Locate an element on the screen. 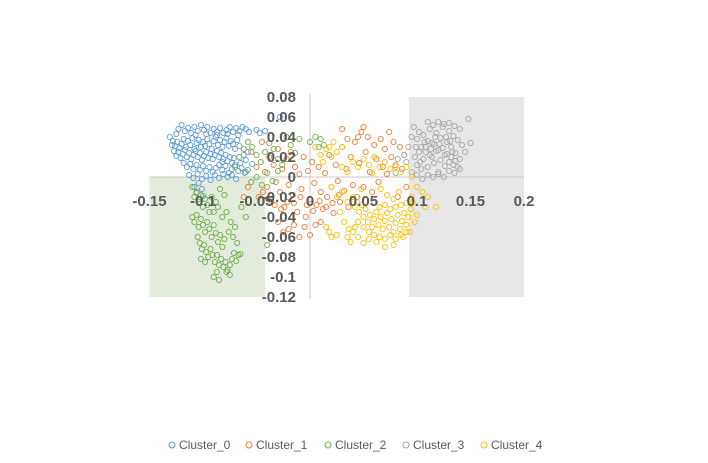 The width and height of the screenshot is (708, 463). x-tick-label: -0.05 is located at coordinates (256, 201).